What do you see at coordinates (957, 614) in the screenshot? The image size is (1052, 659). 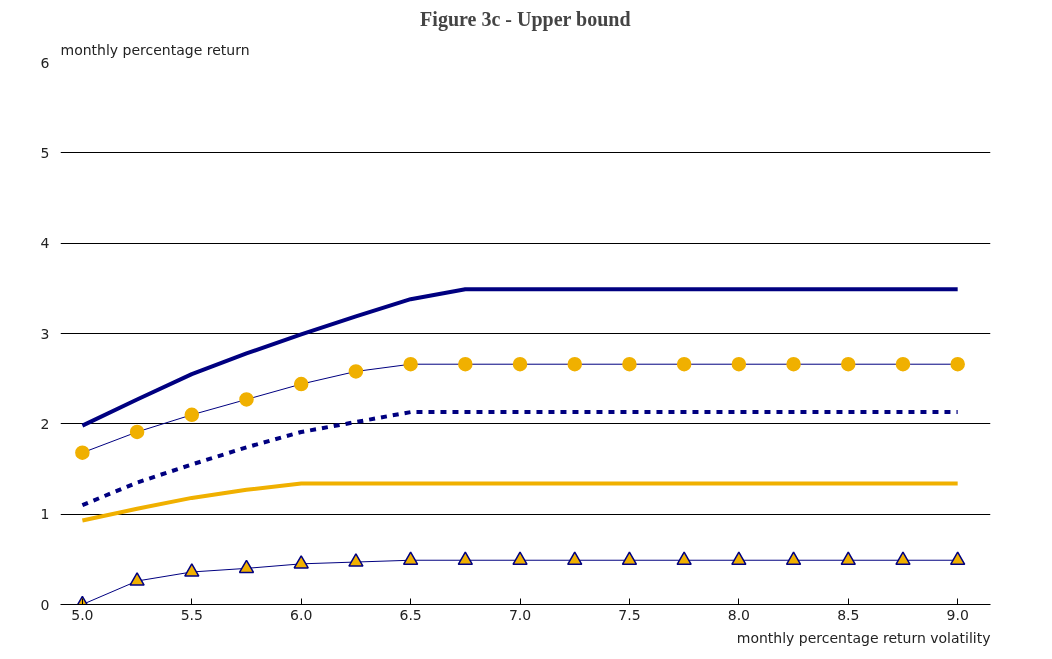 I see `x-tick-label: 9.0` at bounding box center [957, 614].